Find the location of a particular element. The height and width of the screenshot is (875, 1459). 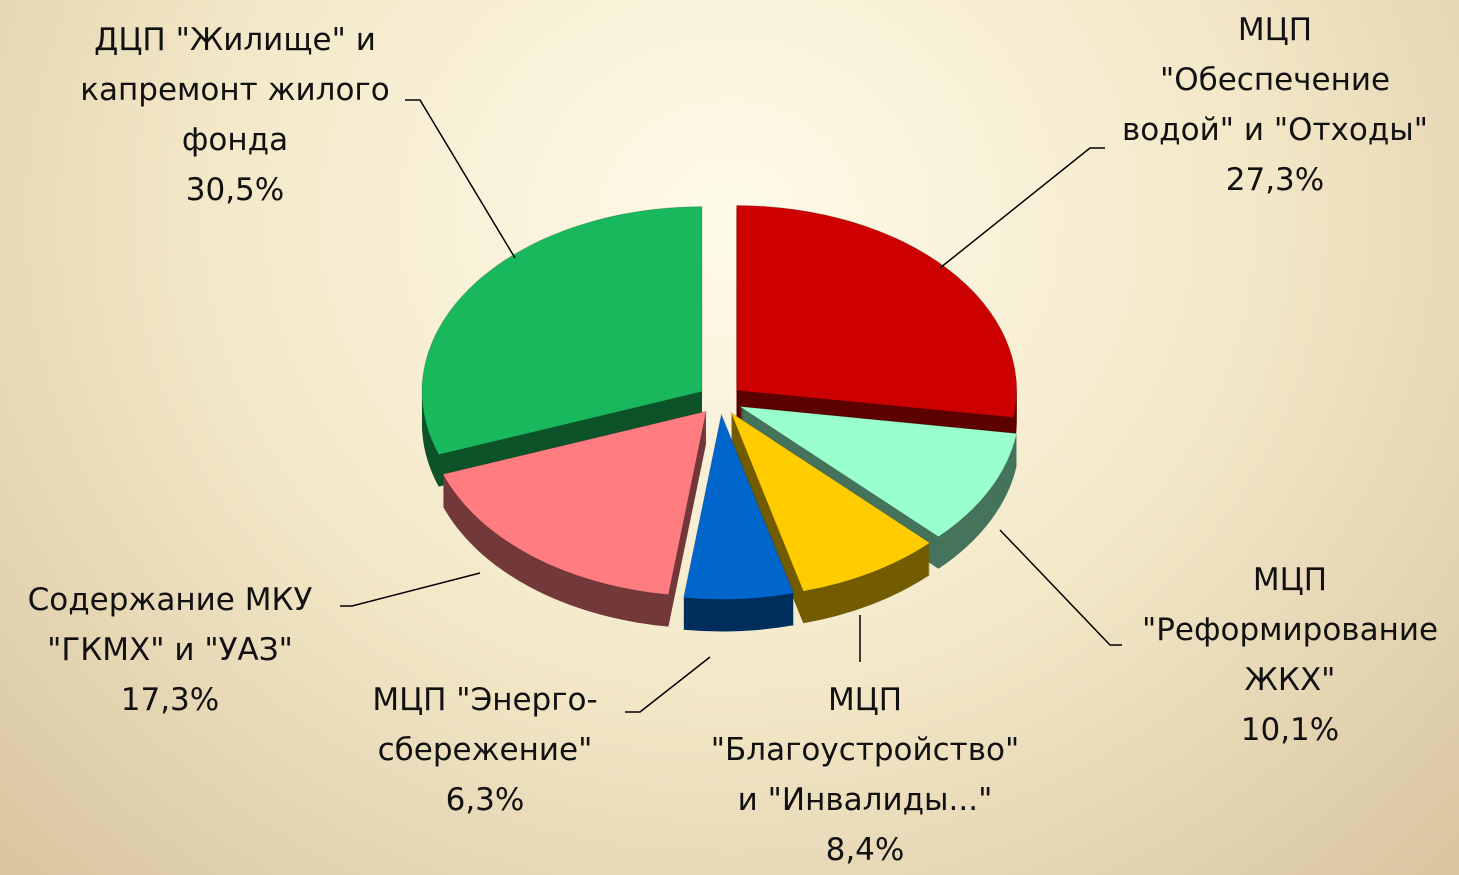

slice-label: МЦП "Обеспечение водой" и "Отходы" 27,3% is located at coordinates (1275, 105).